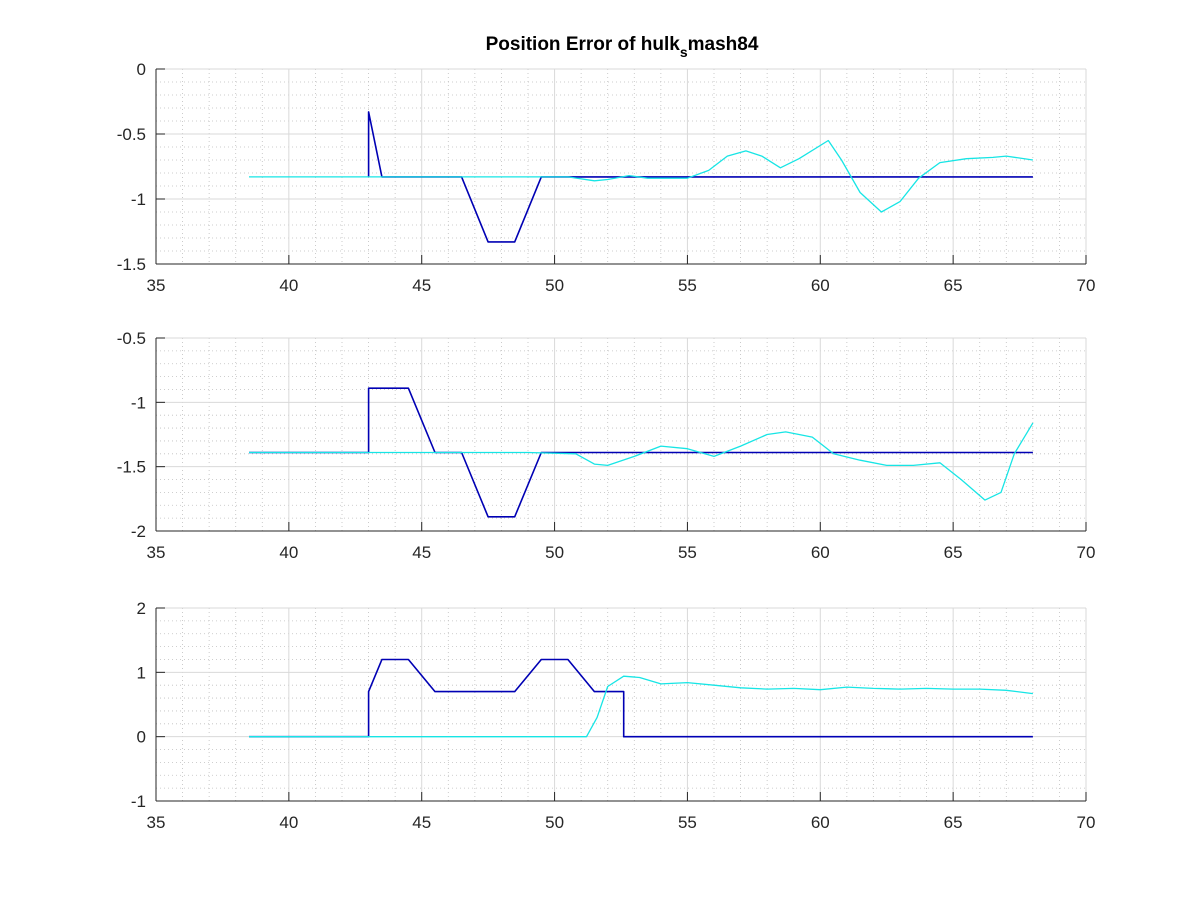  I want to click on title-prefix: Position Error of hulk, so click(583, 44).